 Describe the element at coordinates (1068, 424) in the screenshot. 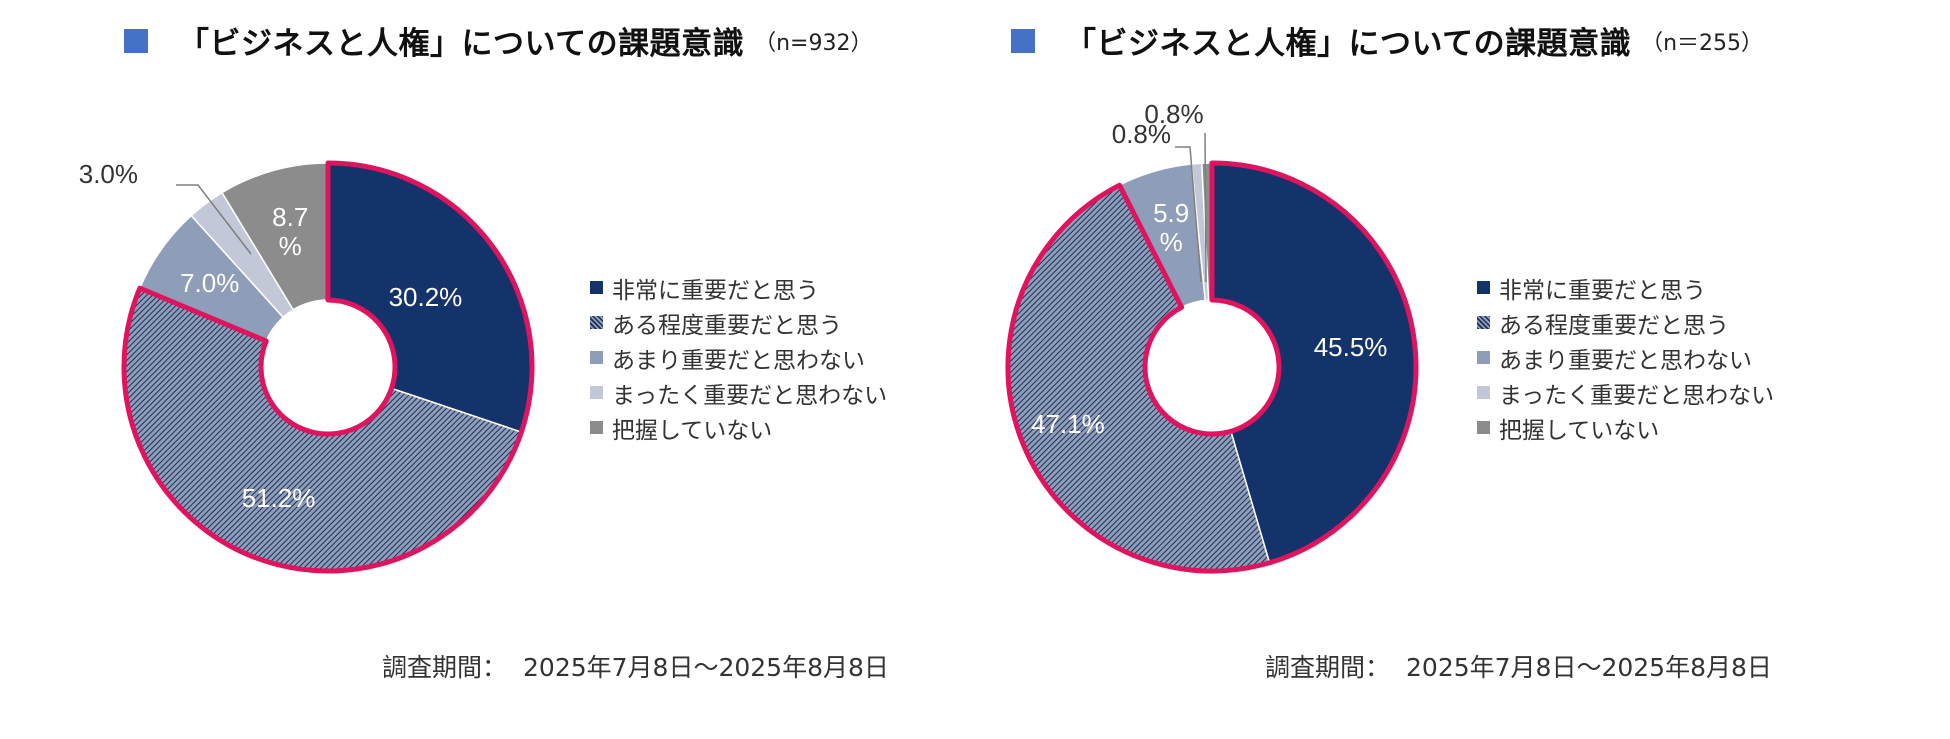

I see `data-label: 47.1%` at that location.